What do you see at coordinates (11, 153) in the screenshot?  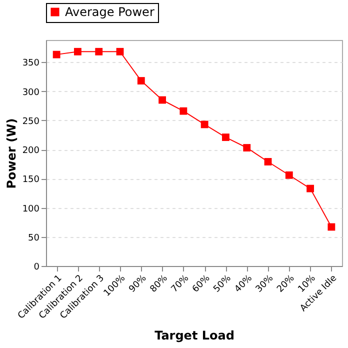 I see `y-axis-title: Power (W)` at bounding box center [11, 153].